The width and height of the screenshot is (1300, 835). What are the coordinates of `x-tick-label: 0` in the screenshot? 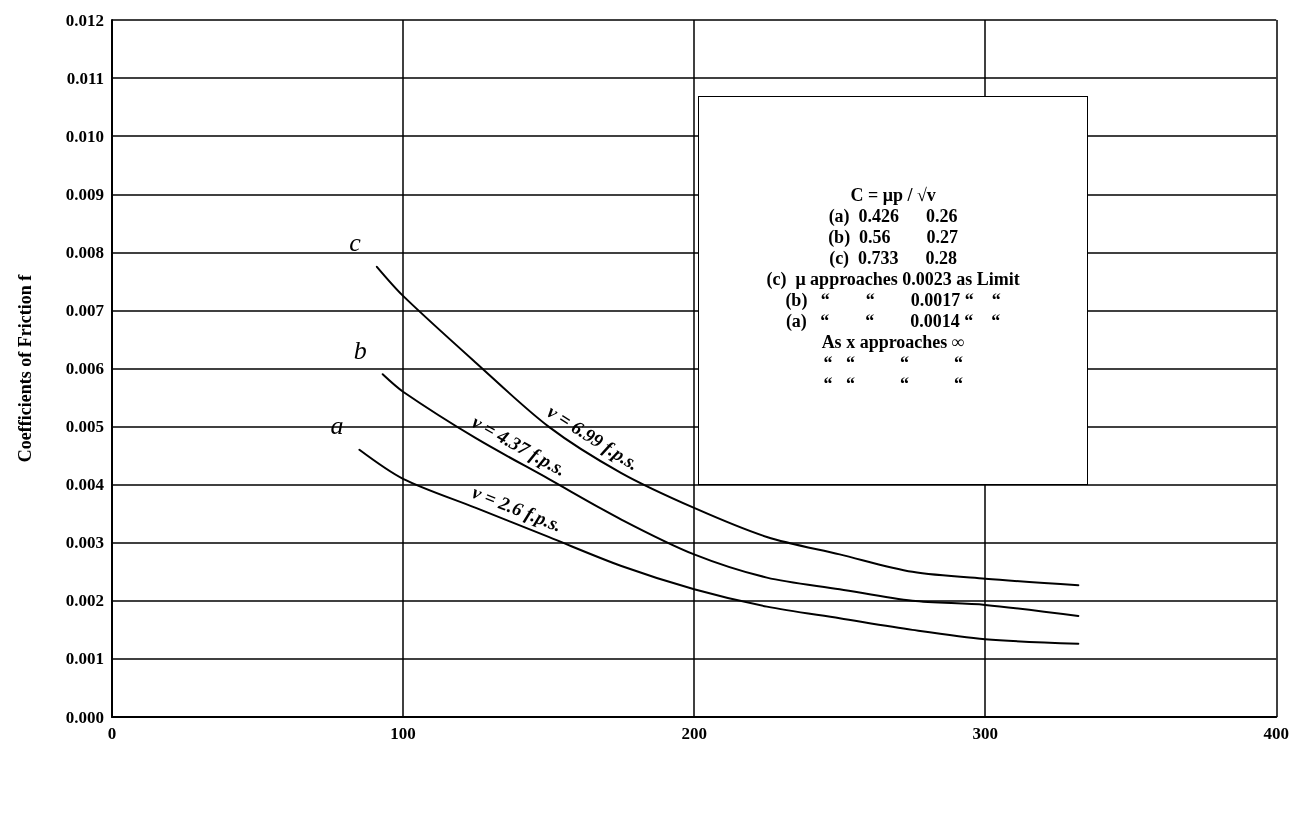 It's located at (112, 733).